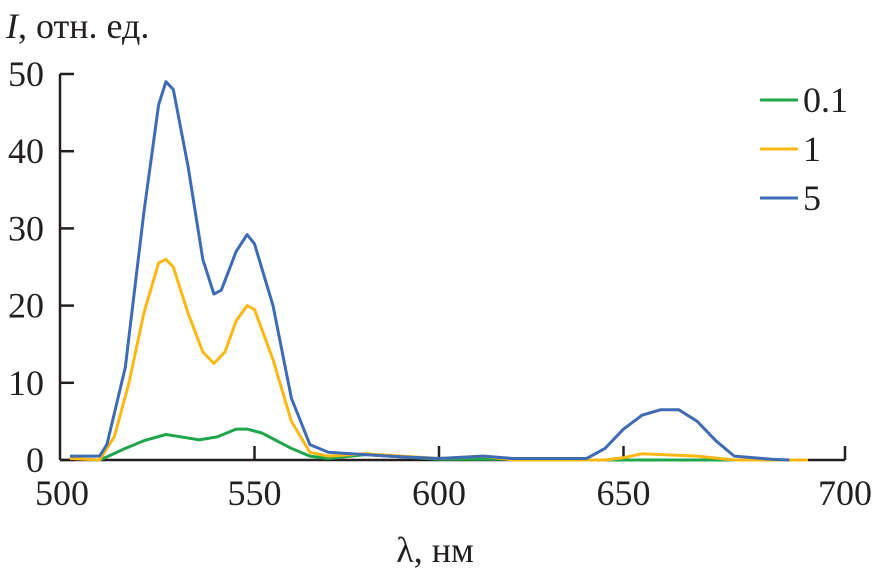  What do you see at coordinates (825, 100) in the screenshot?
I see `legend-label: 0.1` at bounding box center [825, 100].